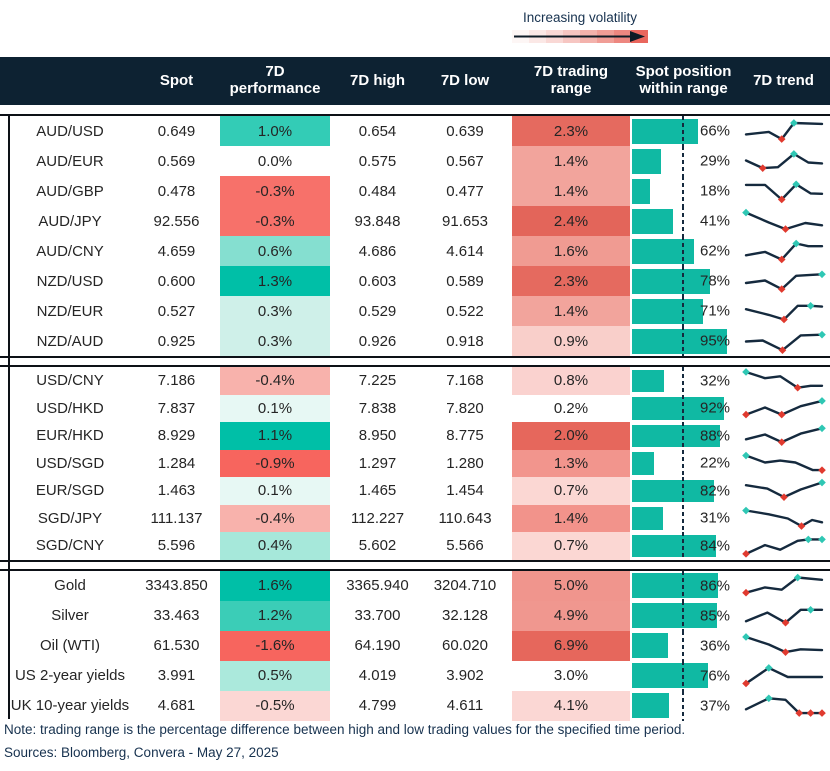  Describe the element at coordinates (415, 491) in the screenshot. I see `table-row: EUR/SGD 1.463 0.1% 1.465 1.454 0.7% 82%` at that location.